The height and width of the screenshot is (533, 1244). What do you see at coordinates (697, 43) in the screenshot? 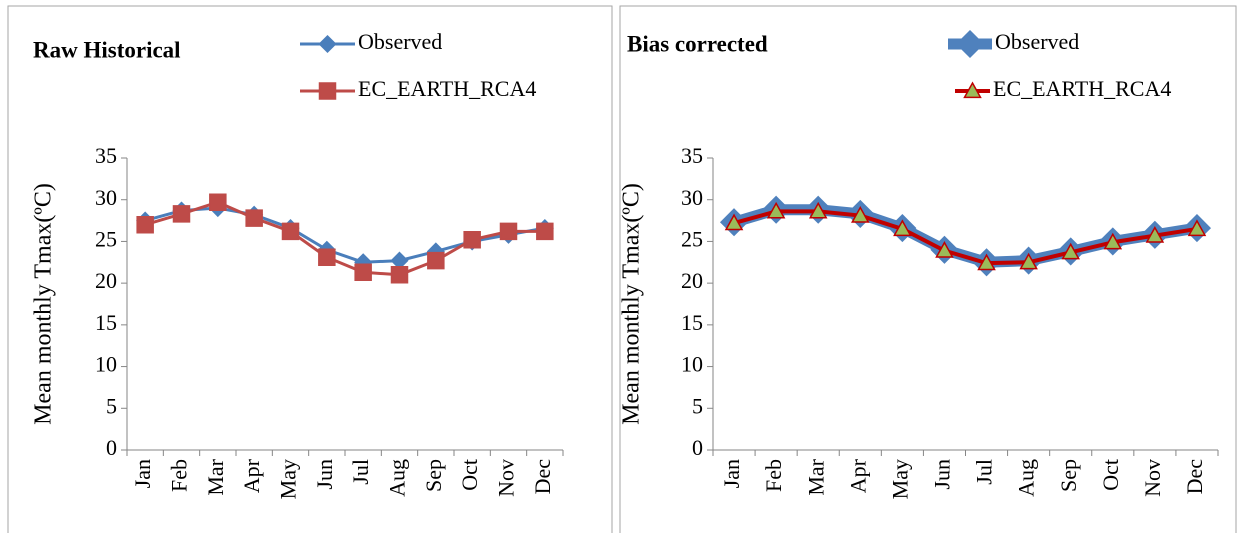
I see `chart-title: Bias corrected` at bounding box center [697, 43].